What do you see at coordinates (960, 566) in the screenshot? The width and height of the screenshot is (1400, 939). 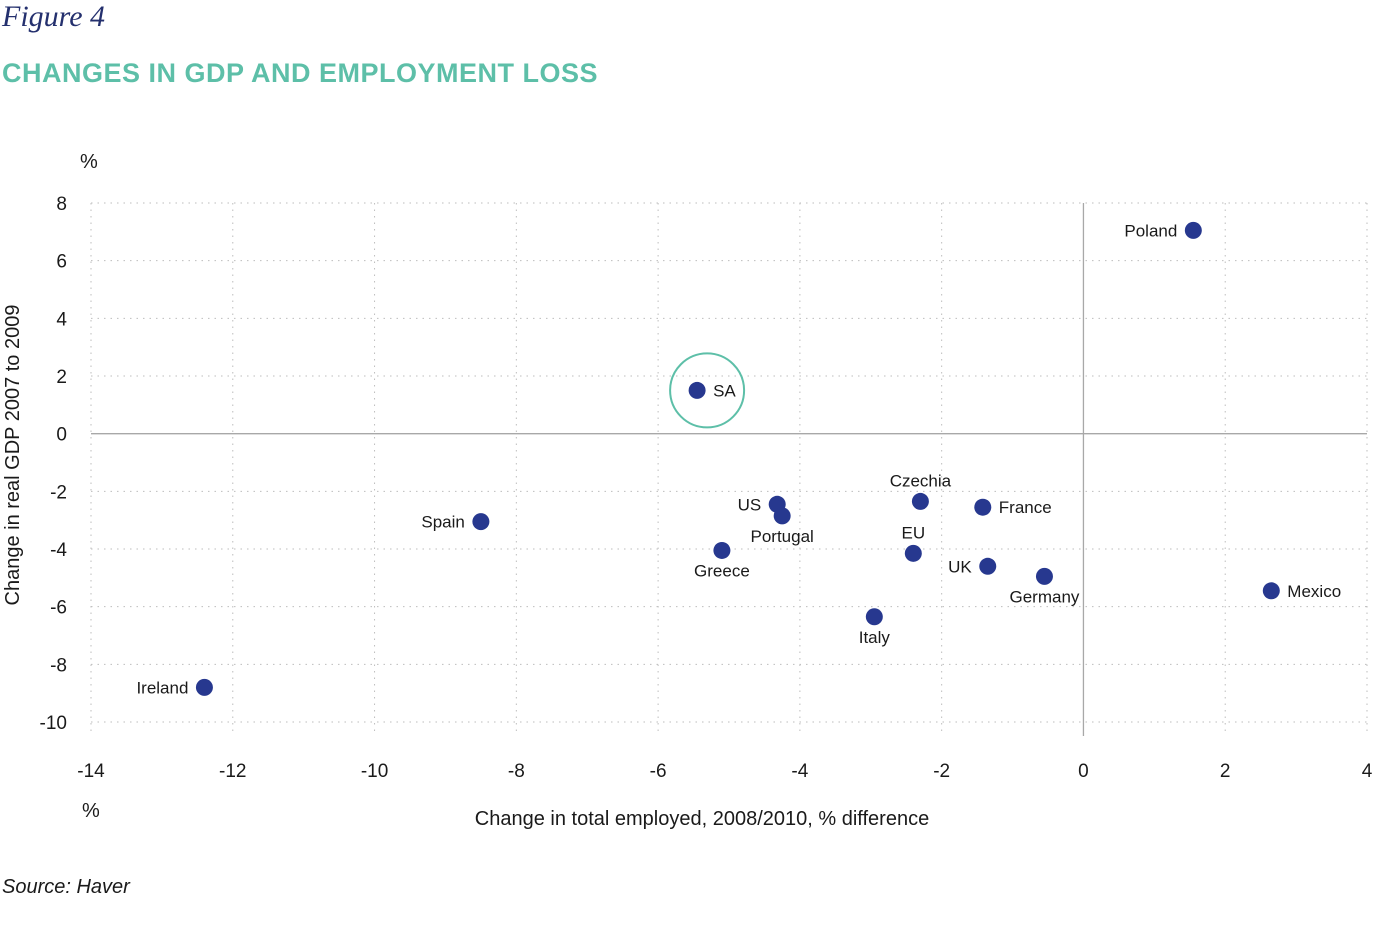 I see `point-label: UK` at bounding box center [960, 566].